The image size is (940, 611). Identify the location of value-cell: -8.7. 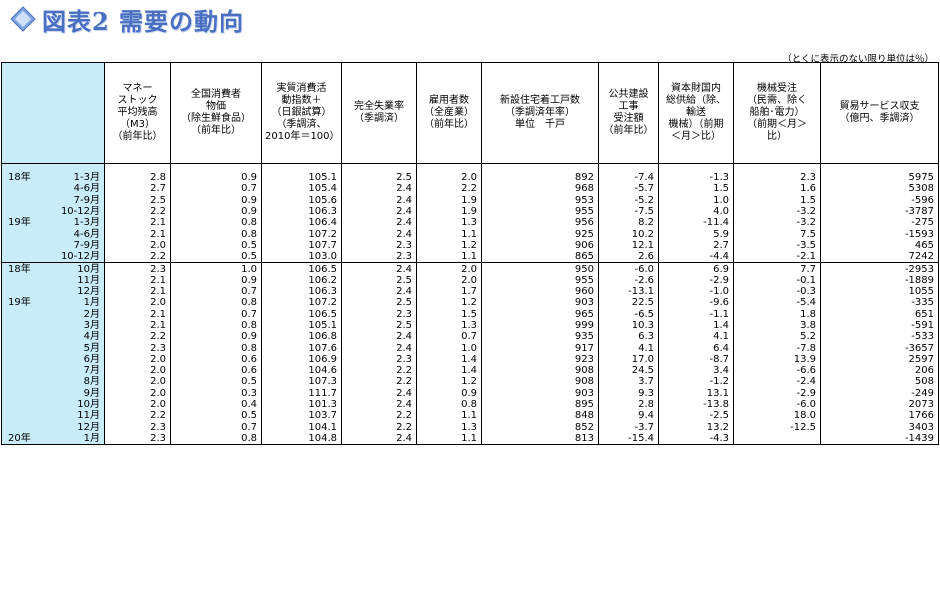
(696, 359).